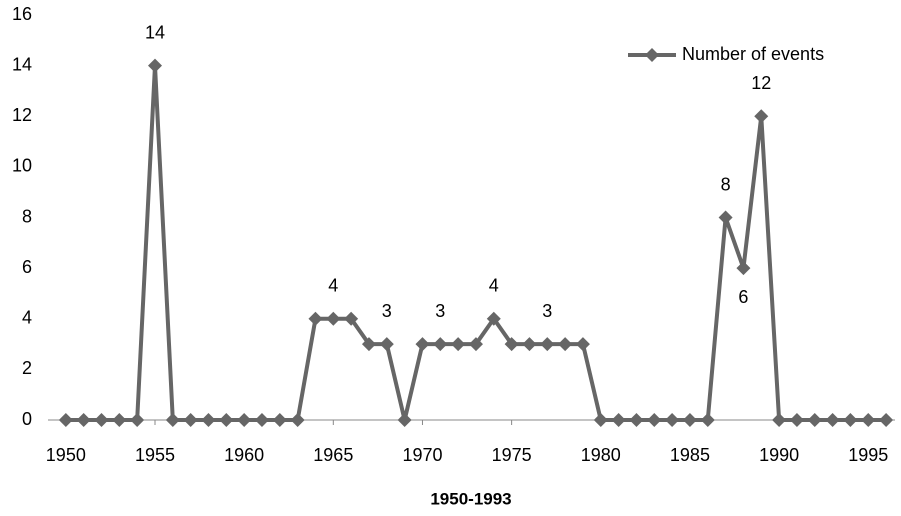 Image resolution: width=901 pixels, height=516 pixels. What do you see at coordinates (244, 455) in the screenshot?
I see `x-tick-label: 1960` at bounding box center [244, 455].